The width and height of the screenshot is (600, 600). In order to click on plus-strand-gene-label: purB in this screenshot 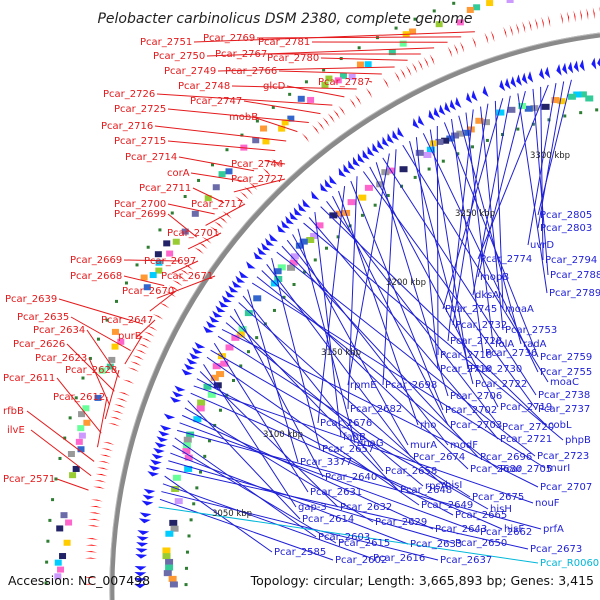, I will do `click(130, 336)`.